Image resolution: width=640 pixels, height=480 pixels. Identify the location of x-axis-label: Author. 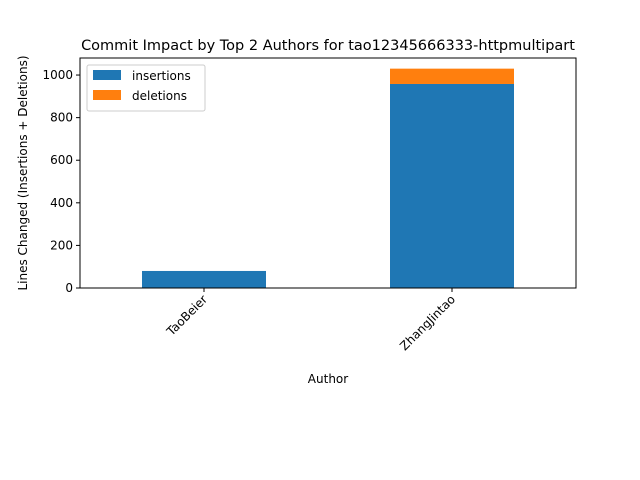
(328, 379).